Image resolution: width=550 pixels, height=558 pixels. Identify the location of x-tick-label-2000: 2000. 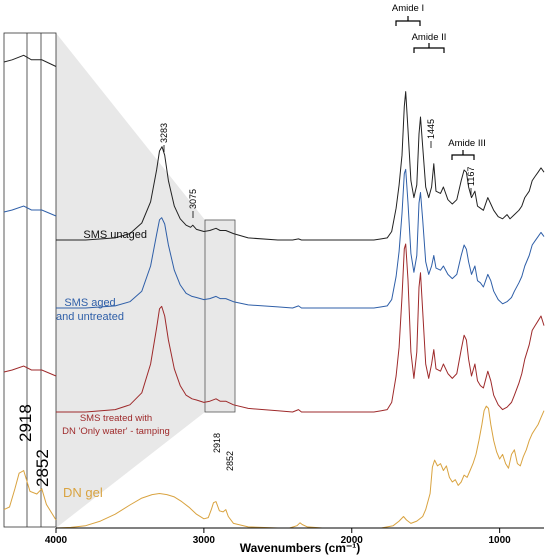
(352, 540).